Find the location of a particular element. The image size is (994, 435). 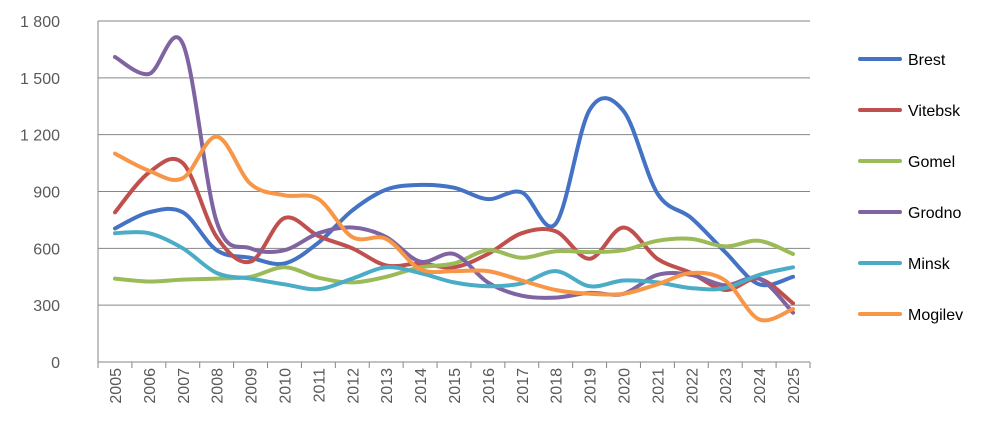

x-tick-label: 2007 is located at coordinates (184, 386).